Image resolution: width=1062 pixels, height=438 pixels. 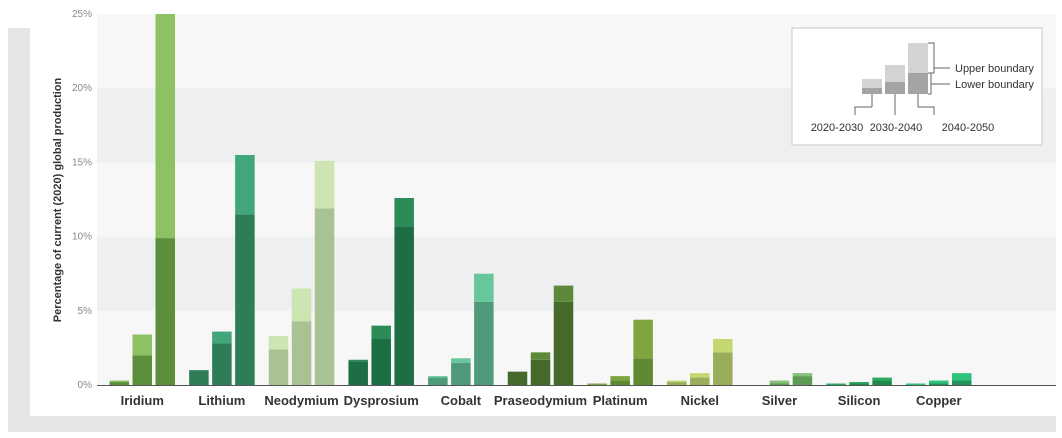 What do you see at coordinates (643, 371) in the screenshot?
I see `bar-lower-platinum-2040-2050` at bounding box center [643, 371].